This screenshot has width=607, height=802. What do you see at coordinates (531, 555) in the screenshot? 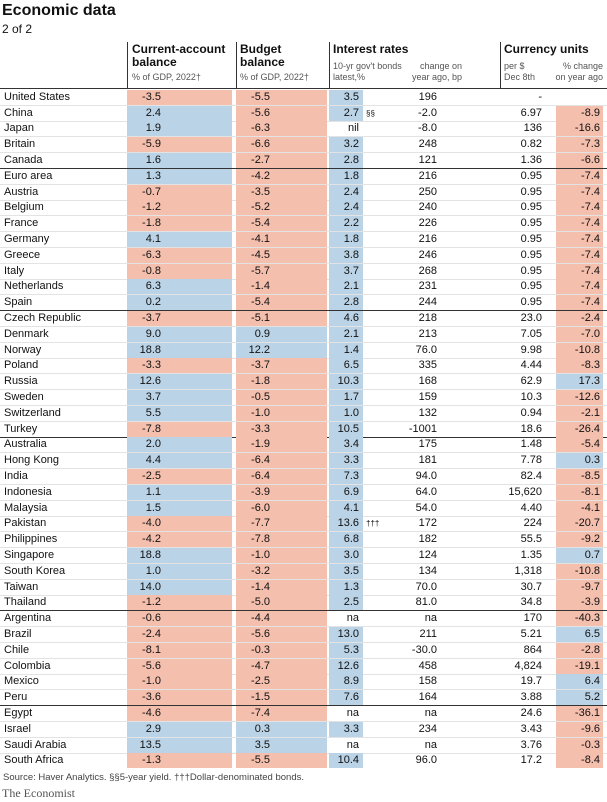
I see `per-dollar: 1.35` at bounding box center [531, 555].